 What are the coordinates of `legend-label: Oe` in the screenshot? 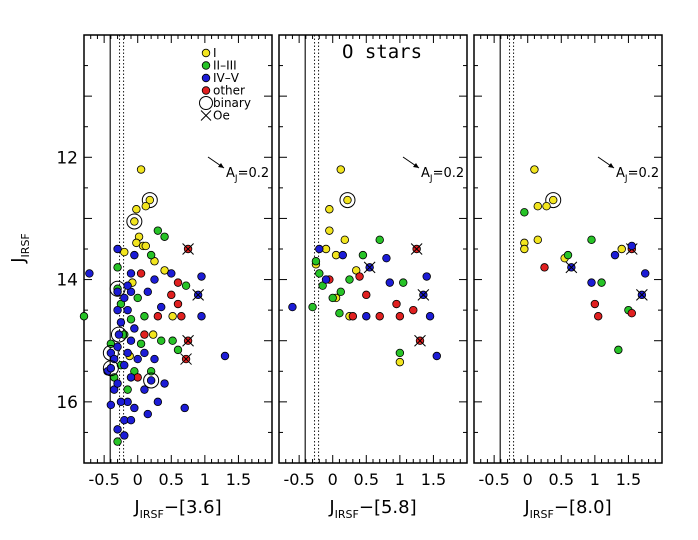 It's located at (221, 116).